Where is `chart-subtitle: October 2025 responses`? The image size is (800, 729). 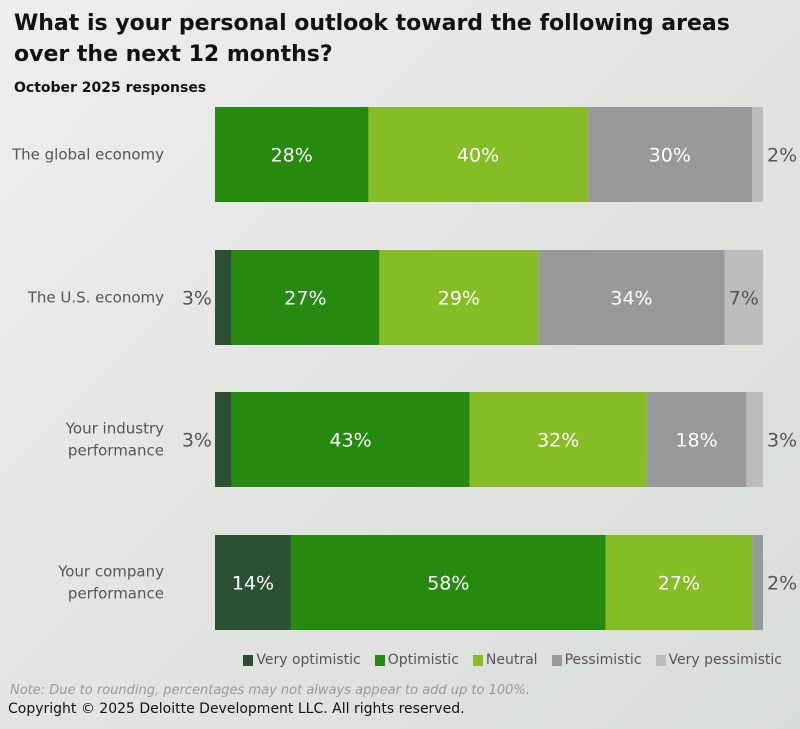 chart-subtitle: October 2025 responses is located at coordinates (110, 88).